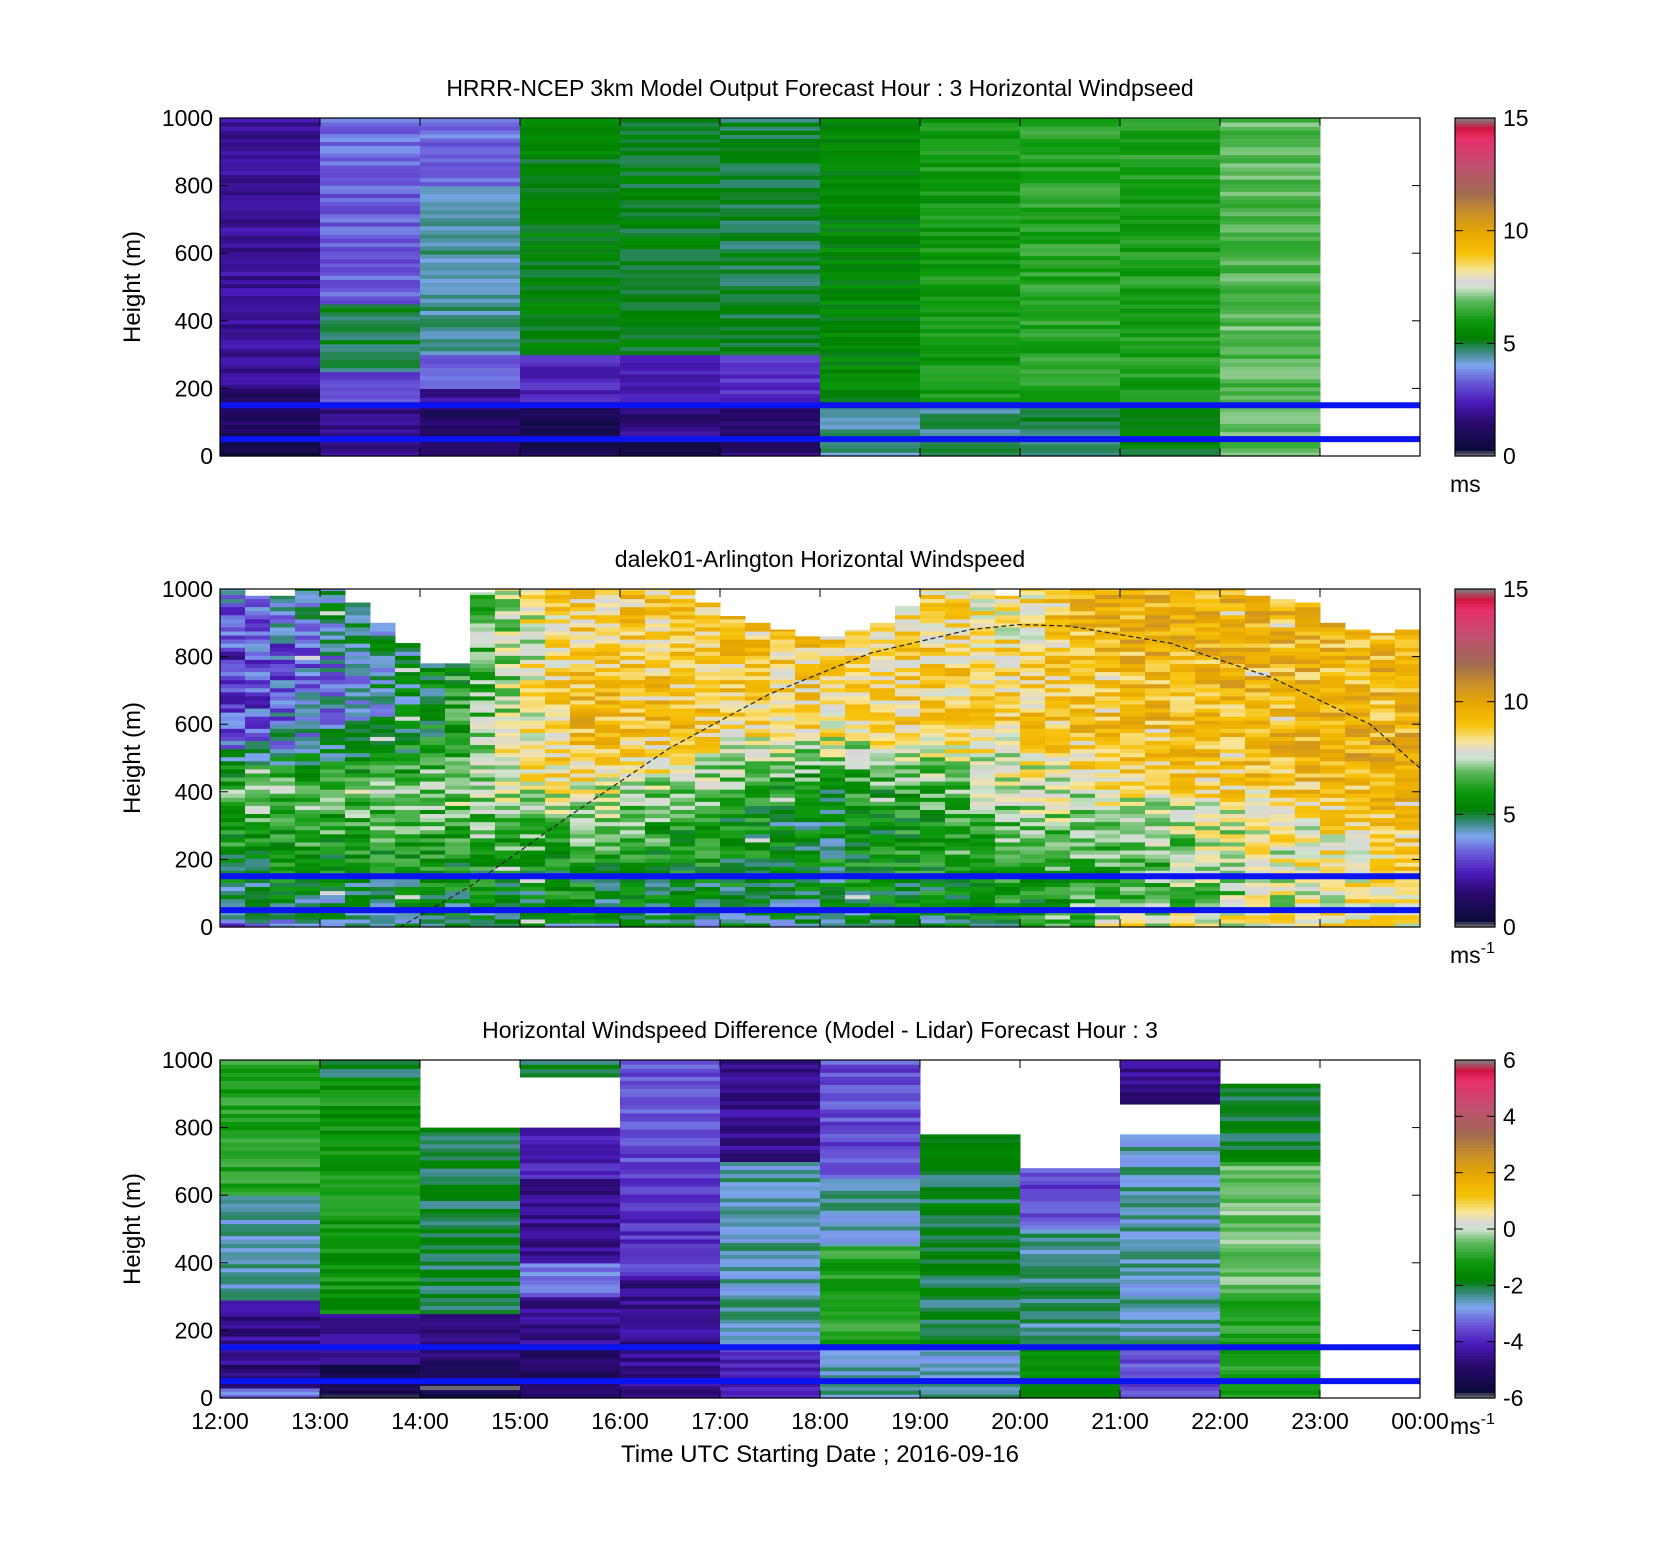  What do you see at coordinates (187, 589) in the screenshot?
I see `y-tick-label: 1000` at bounding box center [187, 589].